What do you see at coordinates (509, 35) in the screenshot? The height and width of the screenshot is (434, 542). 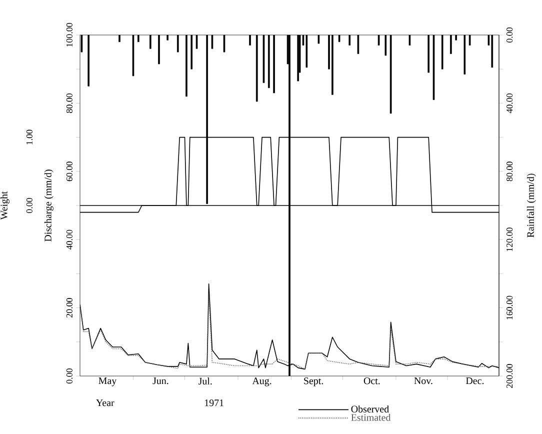 I see `y2-tick-label: 0.00` at bounding box center [509, 35].